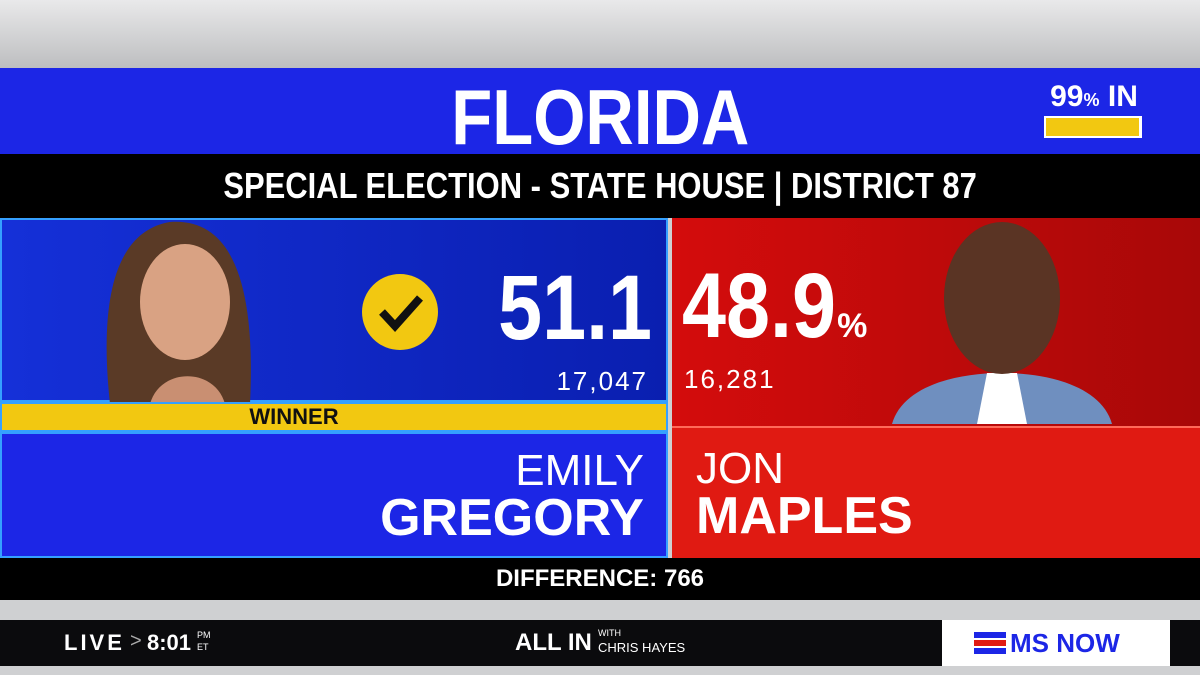 The image size is (1200, 675). Describe the element at coordinates (178, 312) in the screenshot. I see `candidate-0-photo` at that location.